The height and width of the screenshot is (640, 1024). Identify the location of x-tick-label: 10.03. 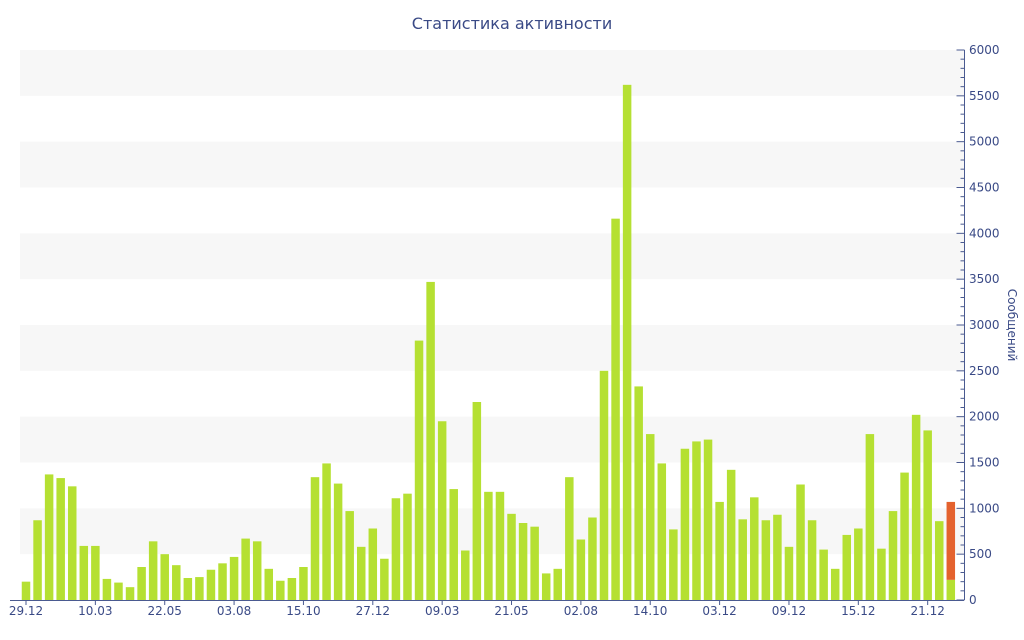
(95, 611).